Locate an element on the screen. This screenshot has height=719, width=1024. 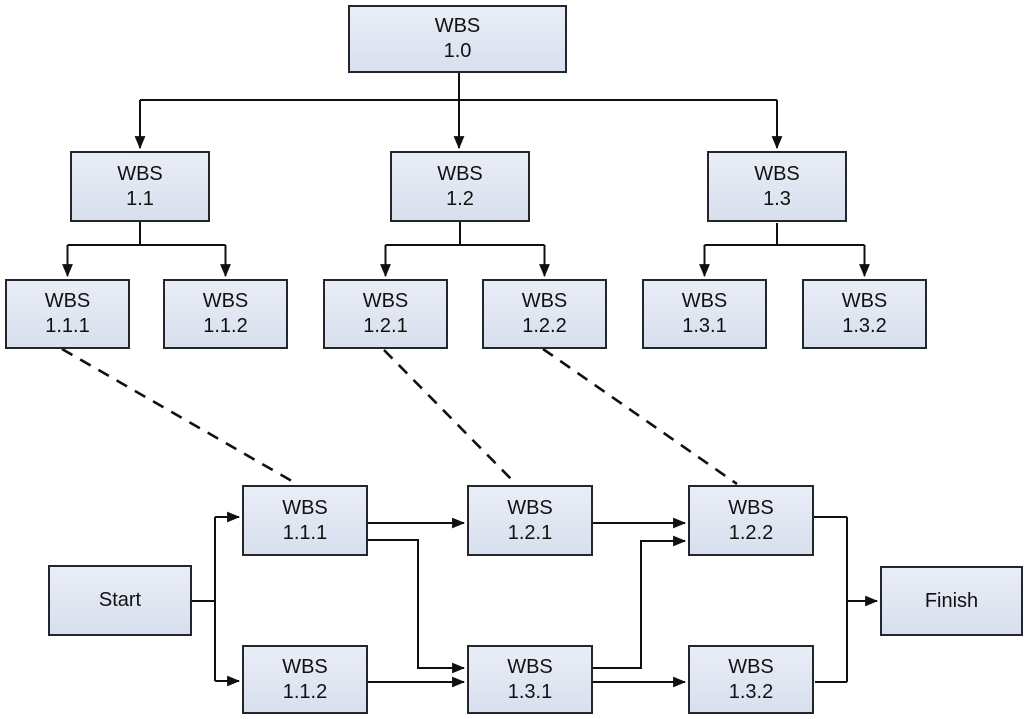
node-label-line1: Finish is located at coordinates (951, 600).